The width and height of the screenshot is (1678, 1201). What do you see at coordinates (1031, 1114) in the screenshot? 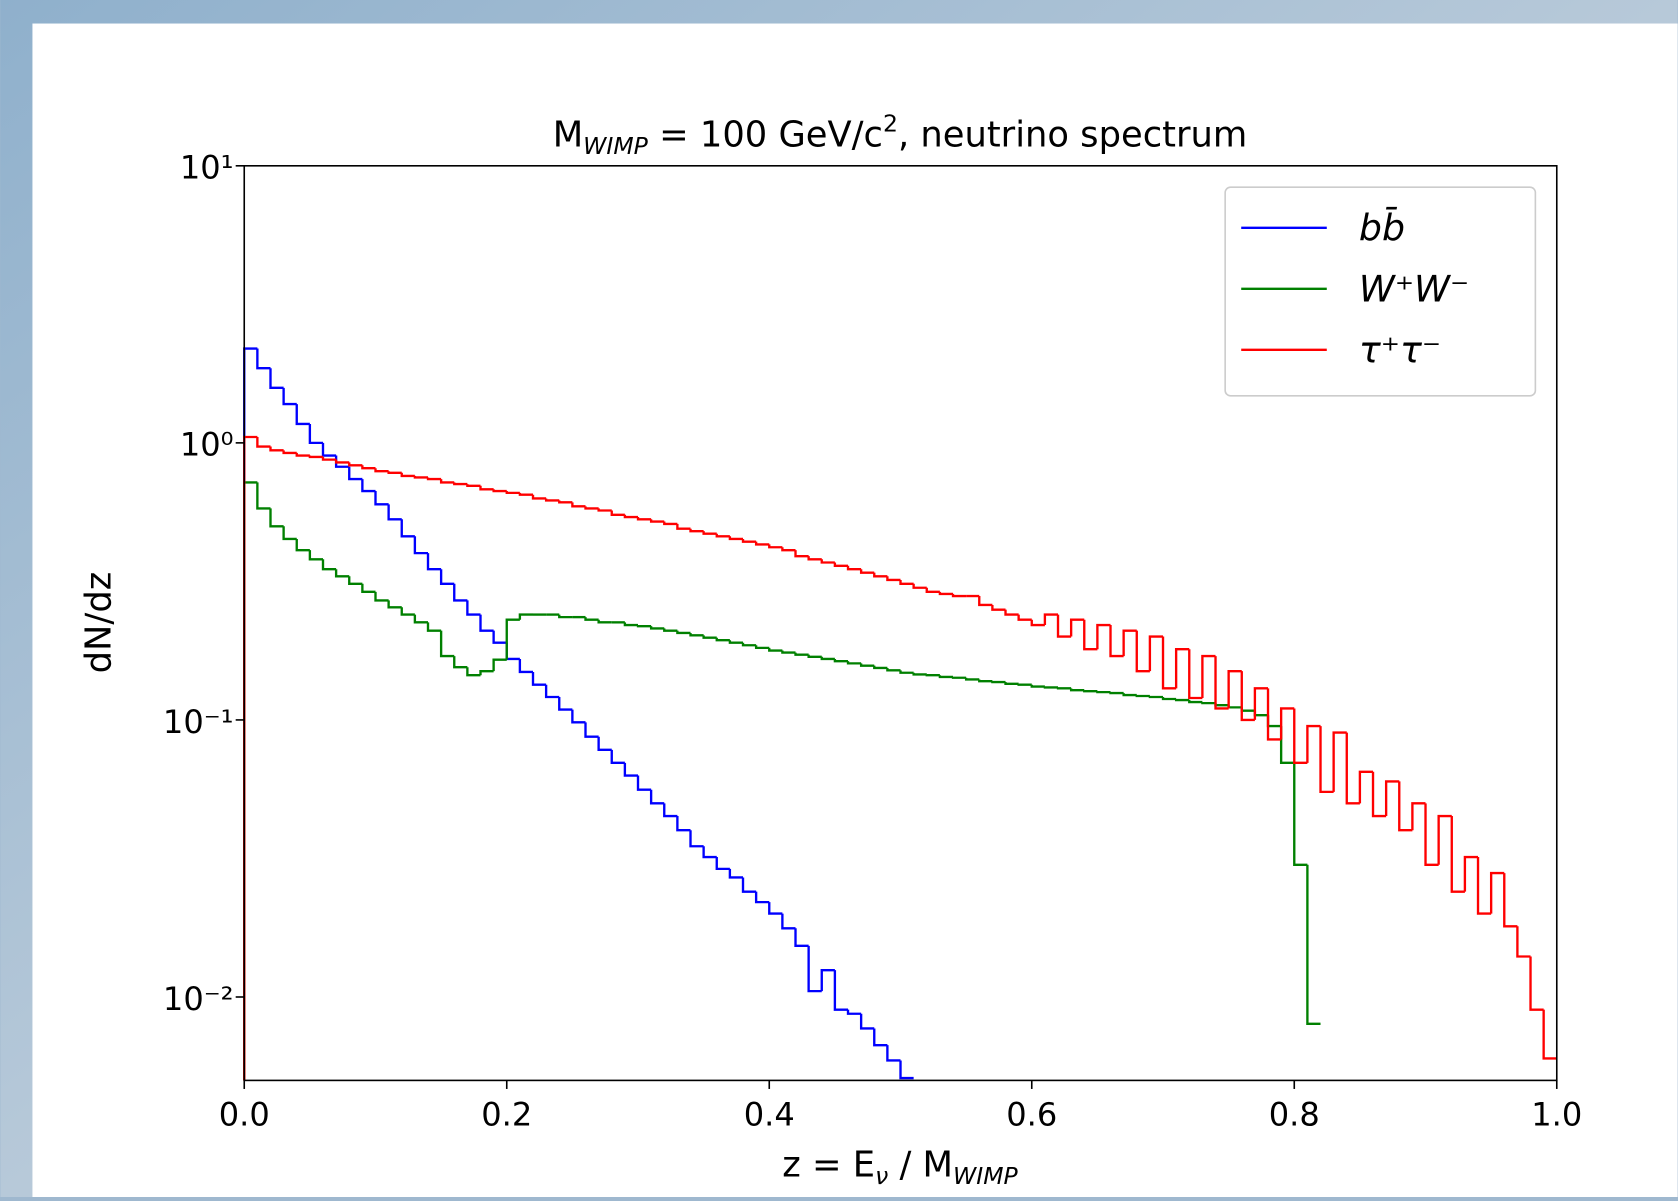
I see `x-tick-label: 0.6` at bounding box center [1031, 1114].